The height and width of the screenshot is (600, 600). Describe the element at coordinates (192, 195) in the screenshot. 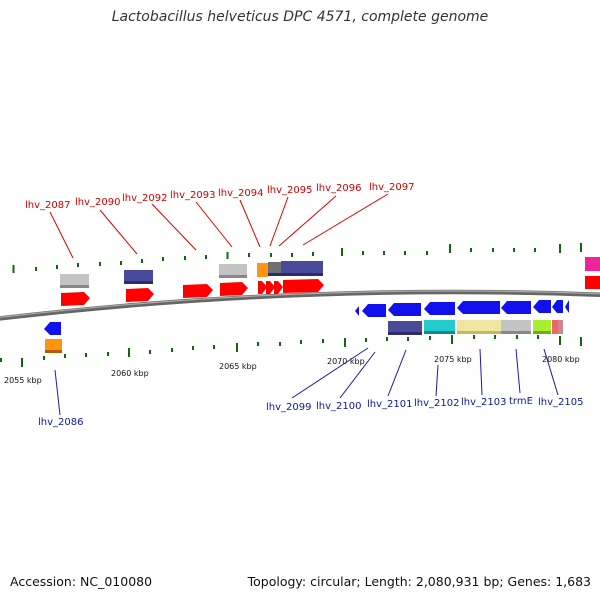

I see `gene-label-lhv-2093: lhv_2093` at that location.